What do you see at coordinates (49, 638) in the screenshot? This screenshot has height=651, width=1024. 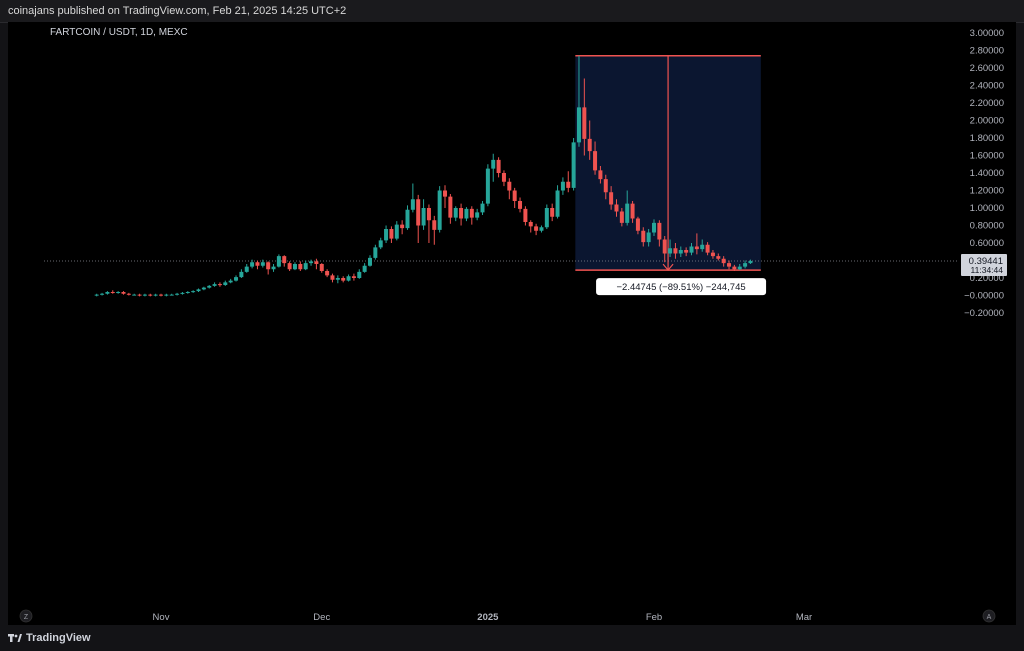 I see `brand-logo: TradingView` at bounding box center [49, 638].